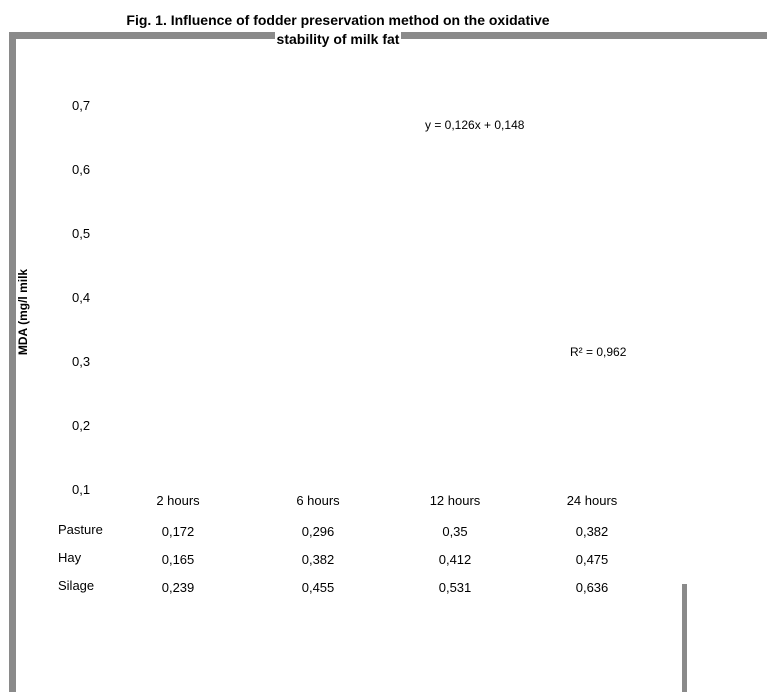 The image size is (767, 692). Describe the element at coordinates (475, 125) in the screenshot. I see `trendline-equation: y = 0,126x + 0,148` at that location.